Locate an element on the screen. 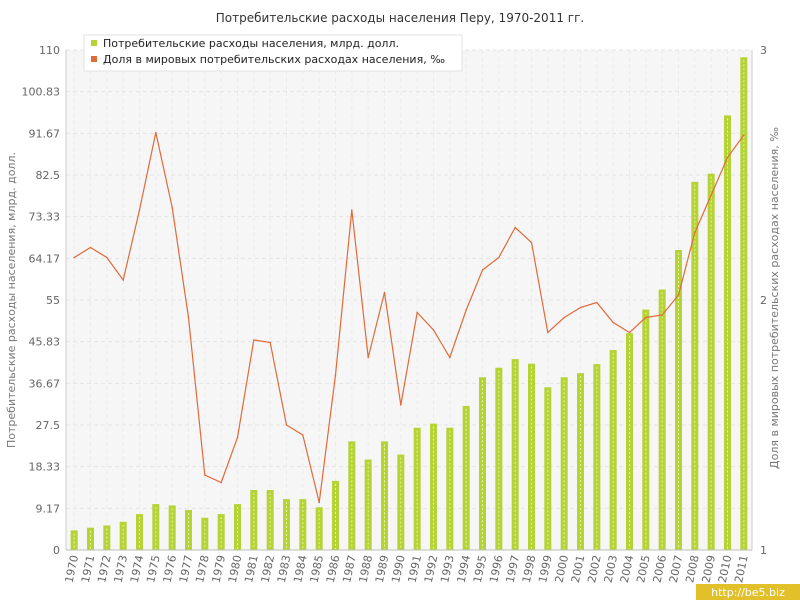  x-tick-label: 1994 is located at coordinates (464, 569).